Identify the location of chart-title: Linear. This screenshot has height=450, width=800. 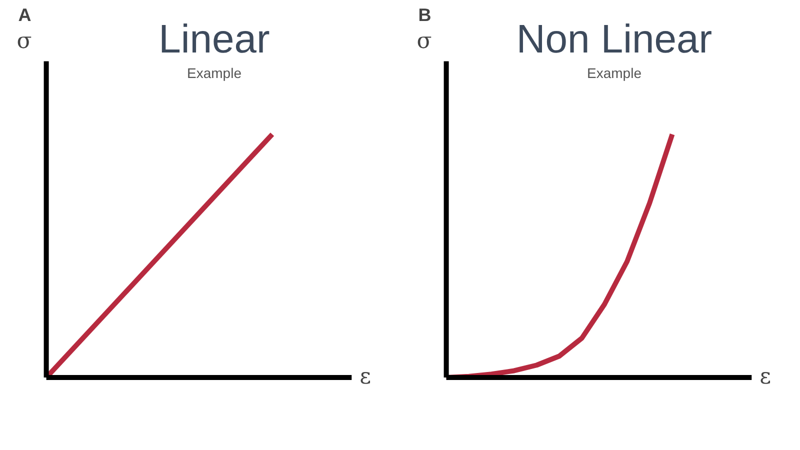
(214, 39).